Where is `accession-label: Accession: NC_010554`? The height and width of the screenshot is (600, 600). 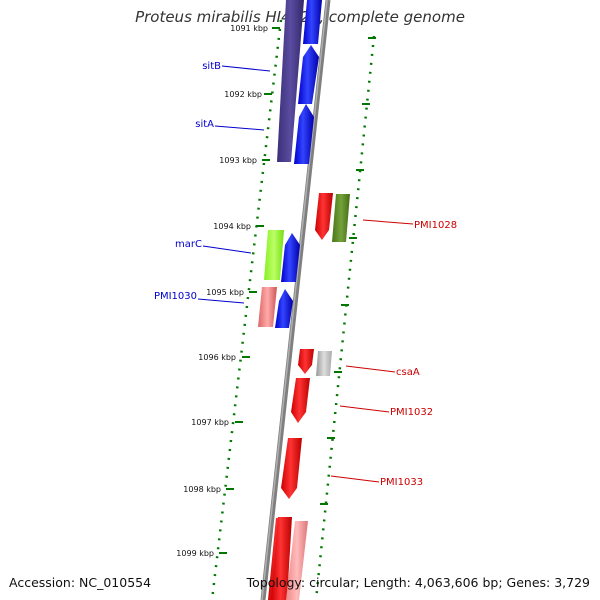
accession-label: Accession: NC_010554 is located at coordinates (80, 582).